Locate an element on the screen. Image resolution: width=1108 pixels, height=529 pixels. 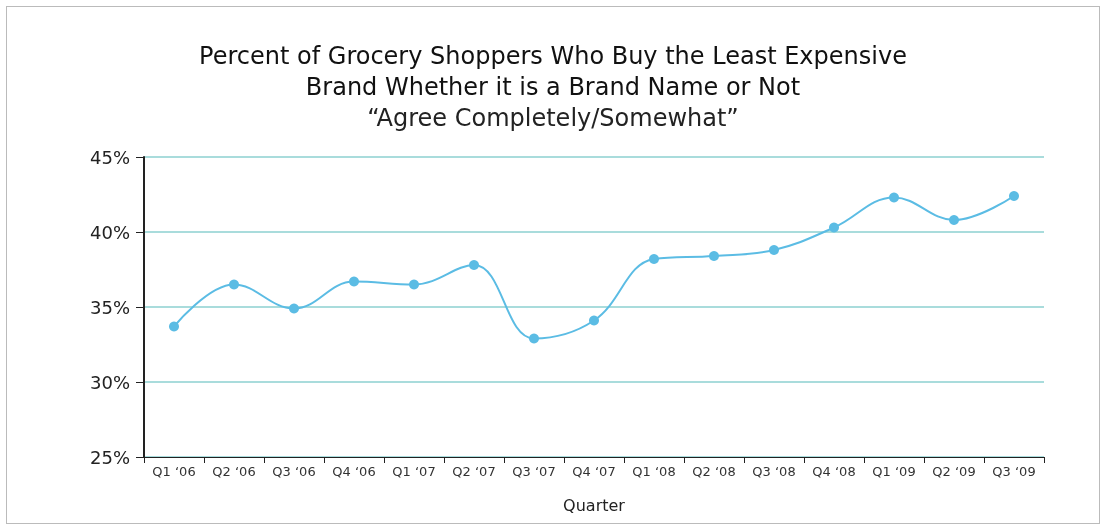
x-tick-label: Q4 ‘06 is located at coordinates (354, 471).